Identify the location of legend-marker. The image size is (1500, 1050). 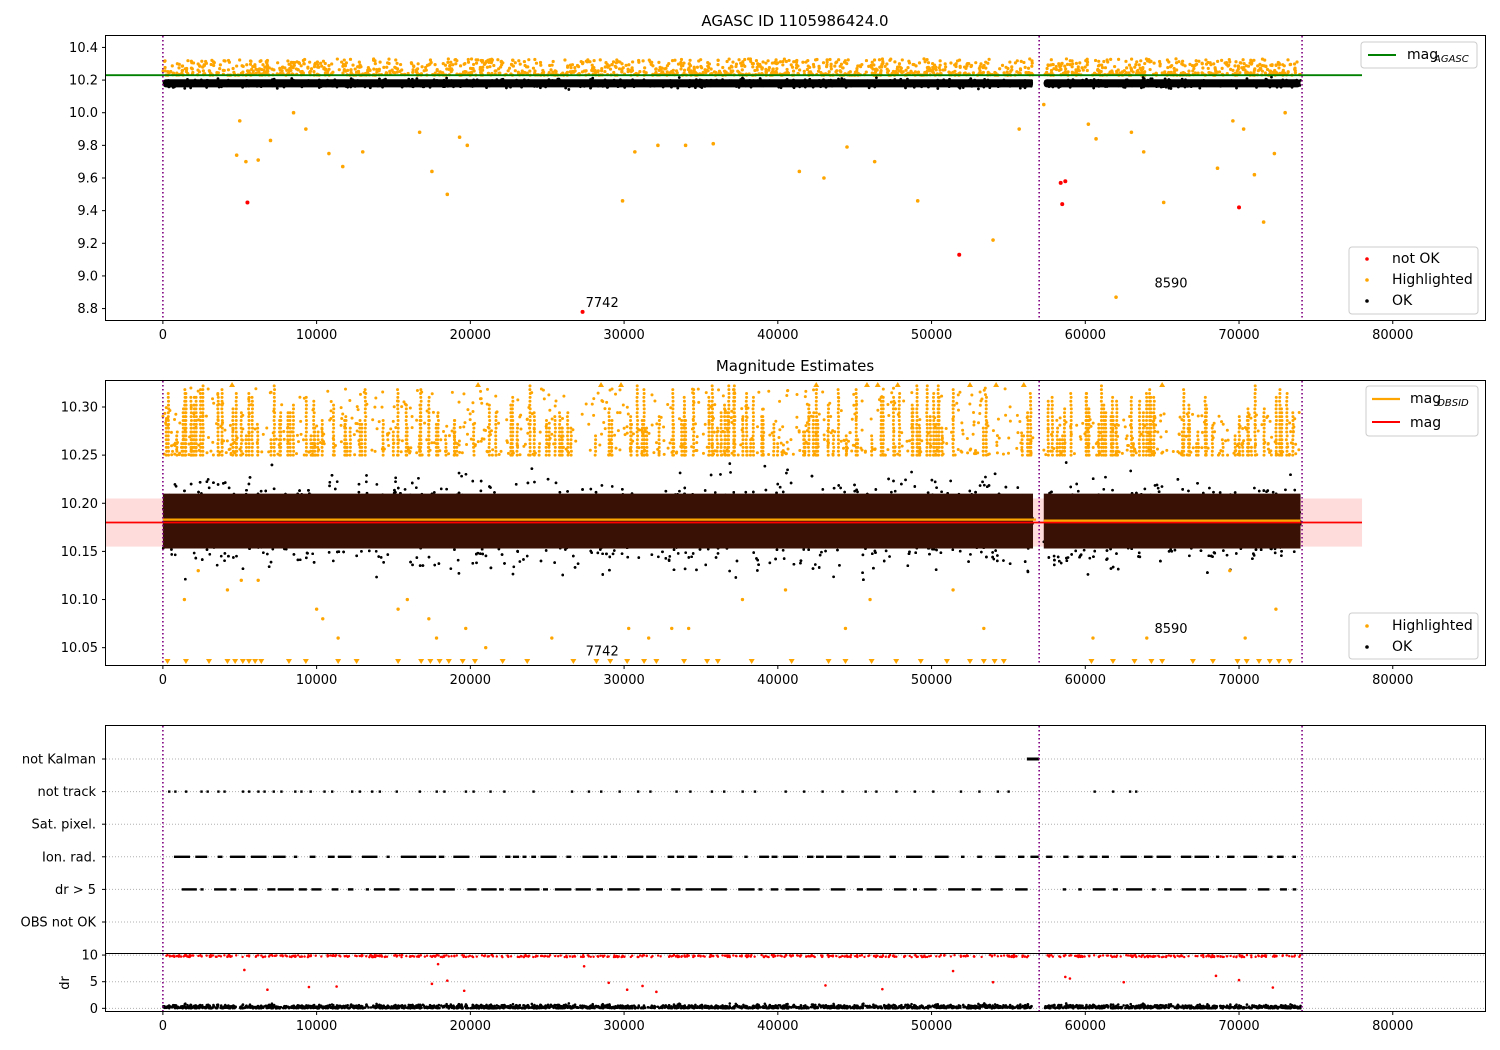
(1367, 280).